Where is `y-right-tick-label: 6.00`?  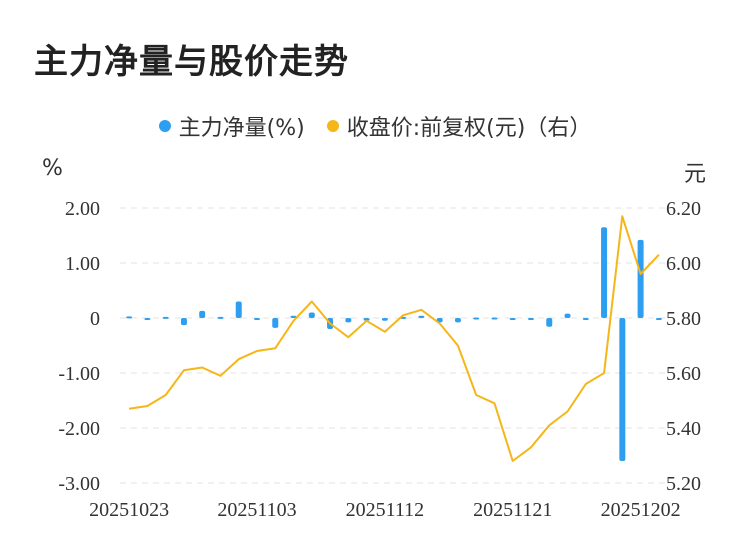 y-right-tick-label: 6.00 is located at coordinates (683, 264).